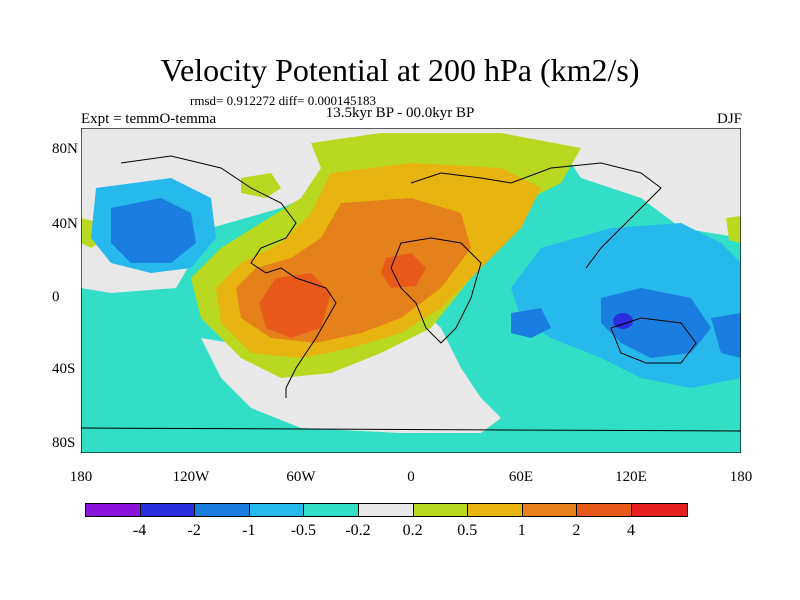 The width and height of the screenshot is (800, 600). What do you see at coordinates (400, 113) in the screenshot?
I see `subtitle: 13.5kyr BP - 00.0kyr BP` at bounding box center [400, 113].